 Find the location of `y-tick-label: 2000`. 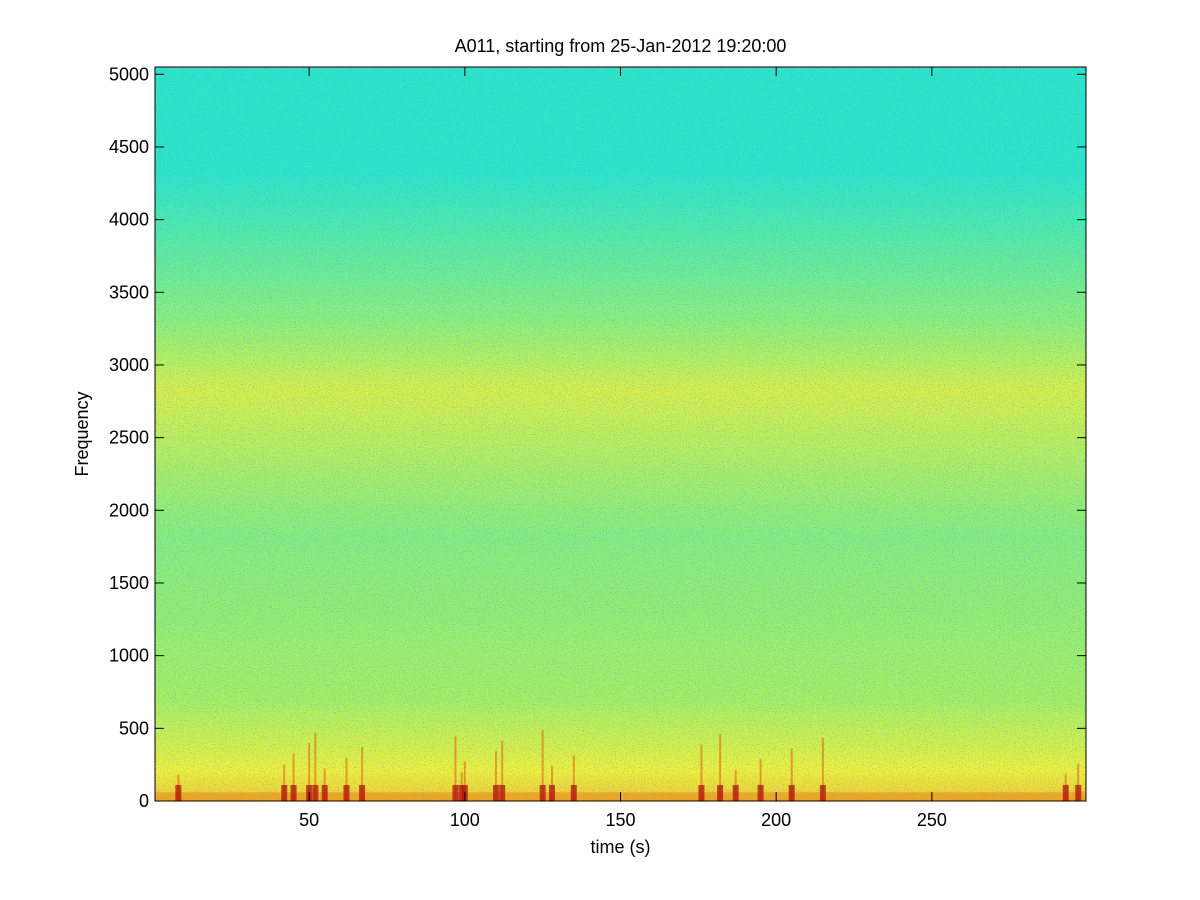

y-tick-label: 2000 is located at coordinates (129, 510).